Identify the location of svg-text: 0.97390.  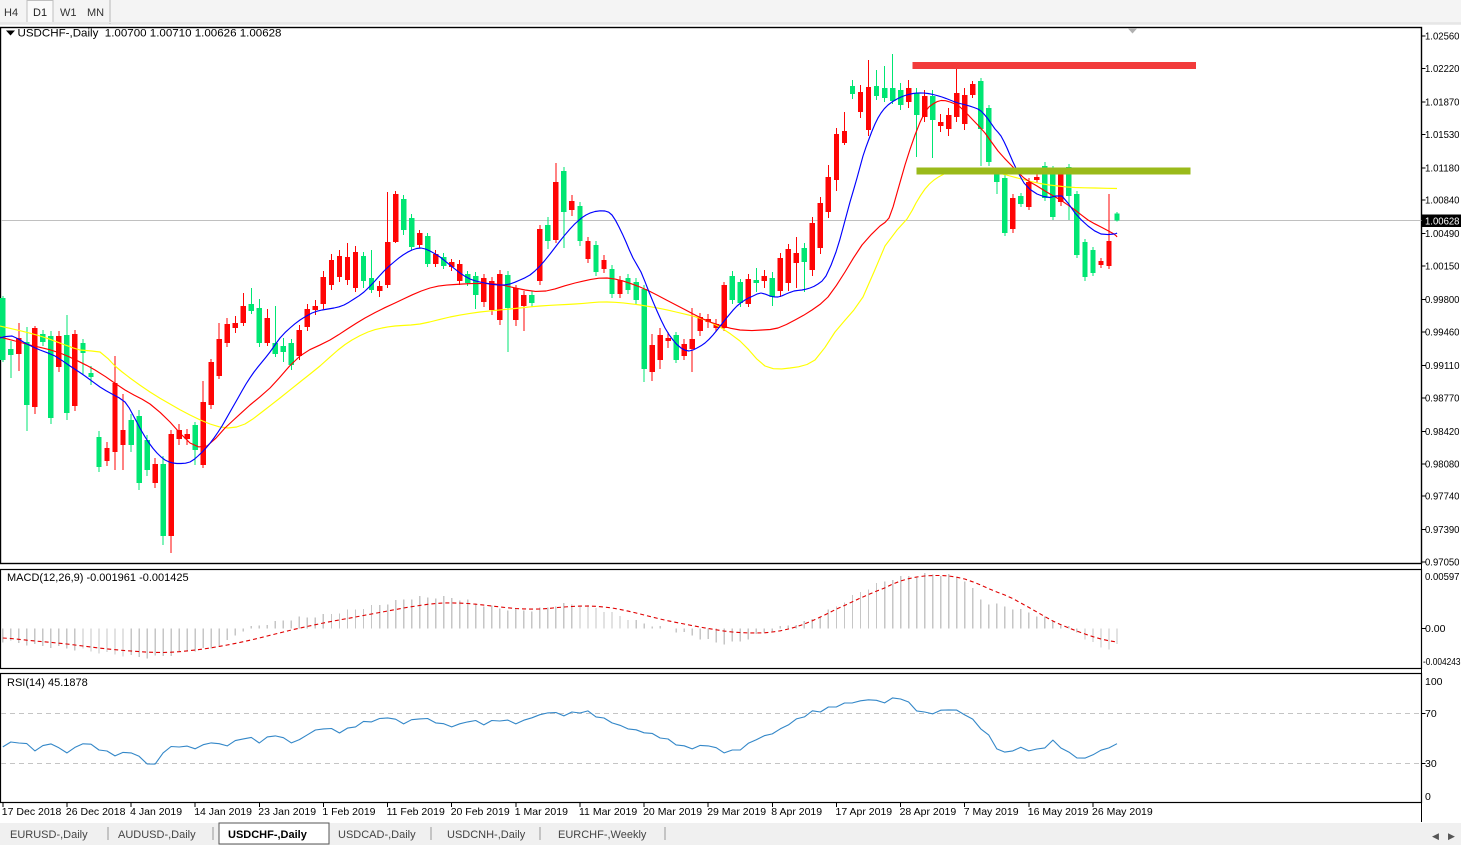
(1442, 530).